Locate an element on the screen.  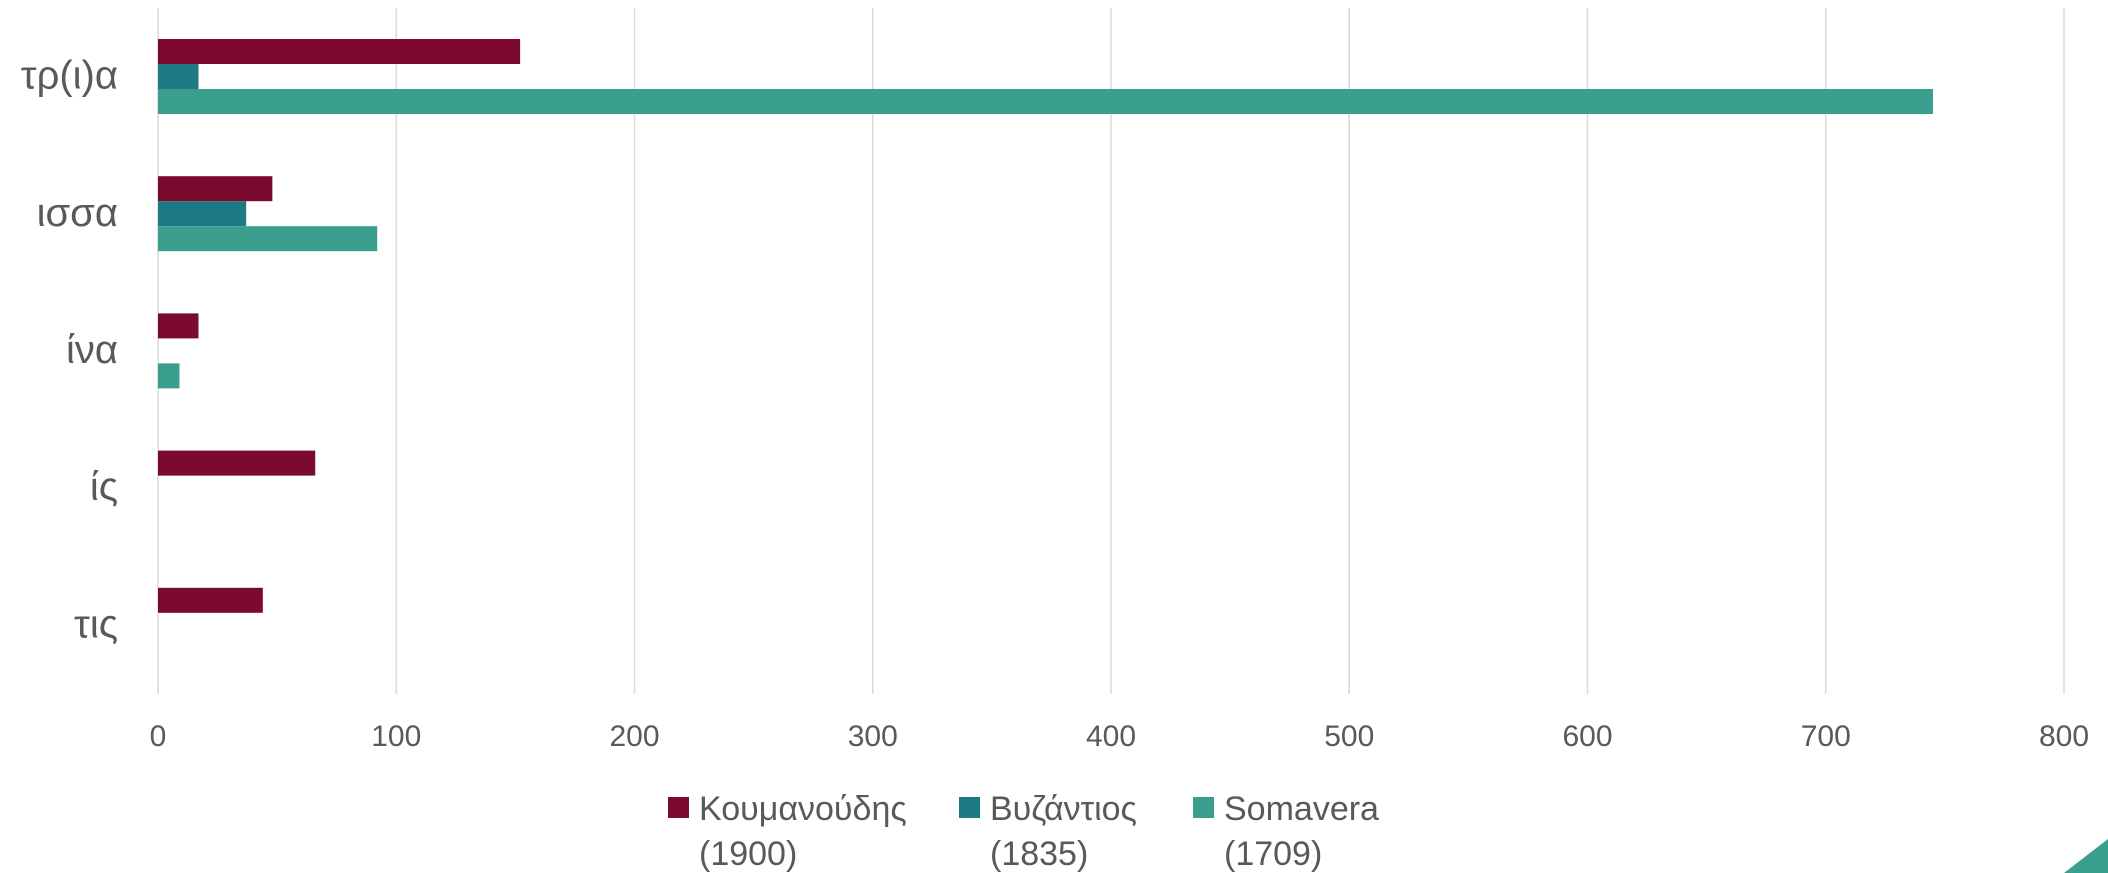
legend-swatch-βυζαντιος is located at coordinates (969, 807).